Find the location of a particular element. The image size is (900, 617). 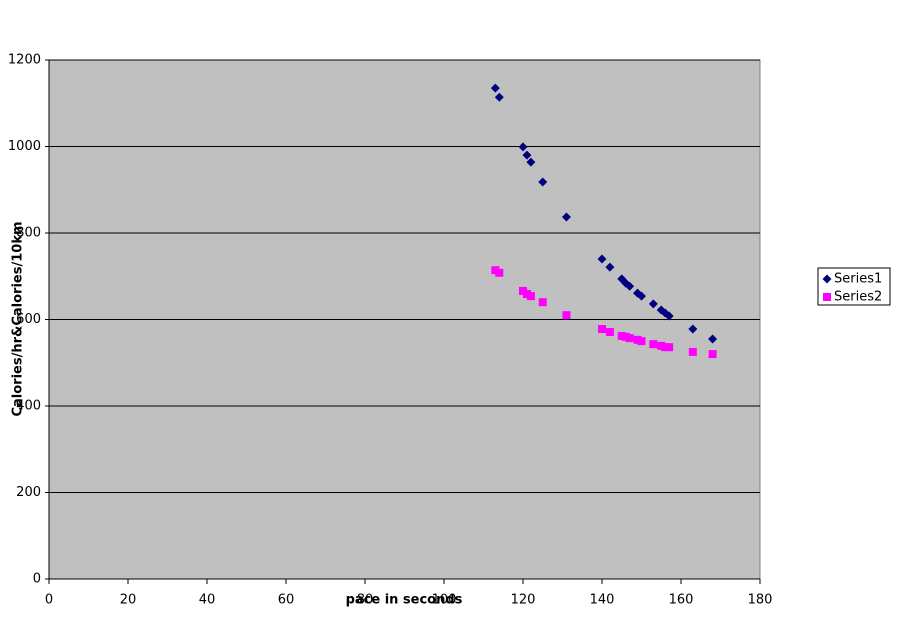

y-tick-label: 200 is located at coordinates (28, 492).